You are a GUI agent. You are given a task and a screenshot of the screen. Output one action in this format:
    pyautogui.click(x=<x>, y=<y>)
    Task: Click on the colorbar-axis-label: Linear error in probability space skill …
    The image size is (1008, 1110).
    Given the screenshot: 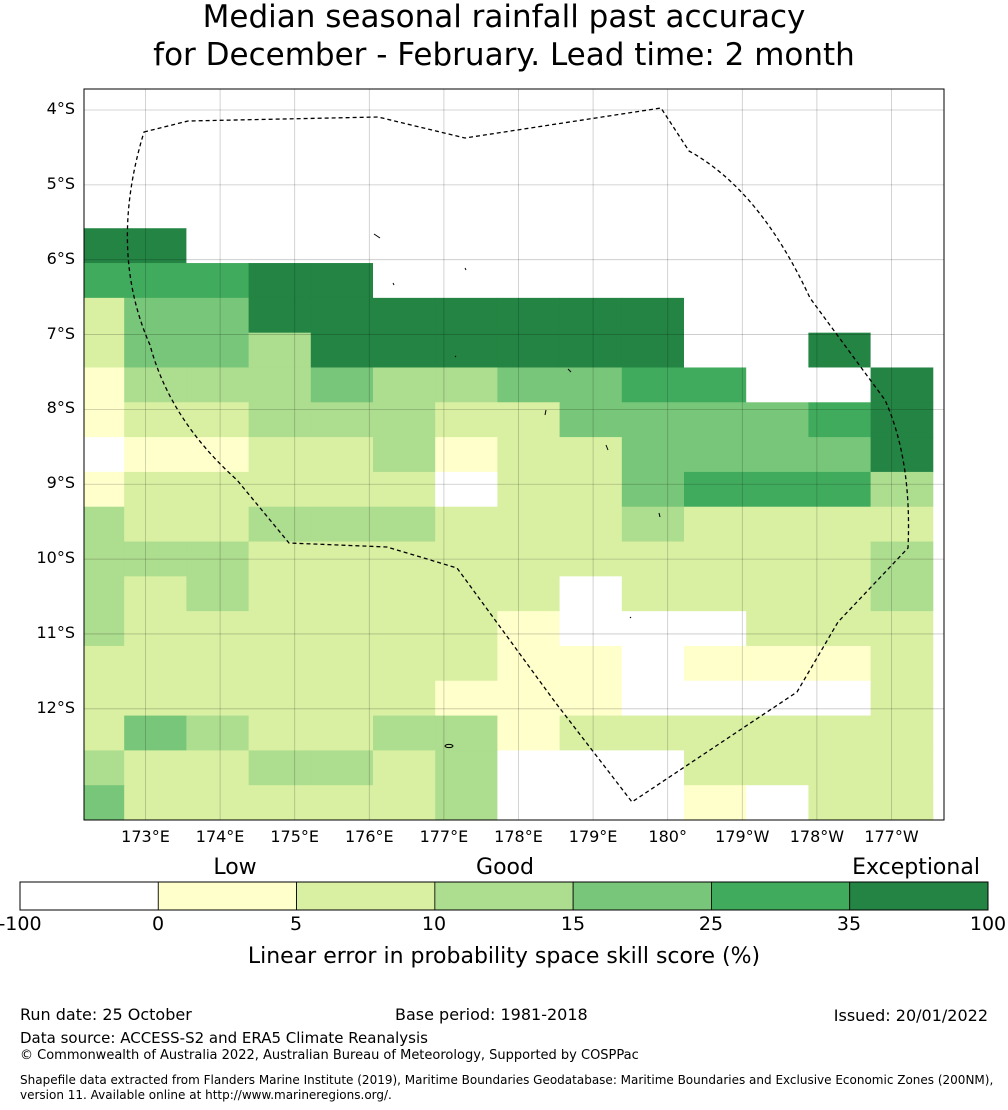 What is the action you would take?
    pyautogui.click(x=504, y=956)
    